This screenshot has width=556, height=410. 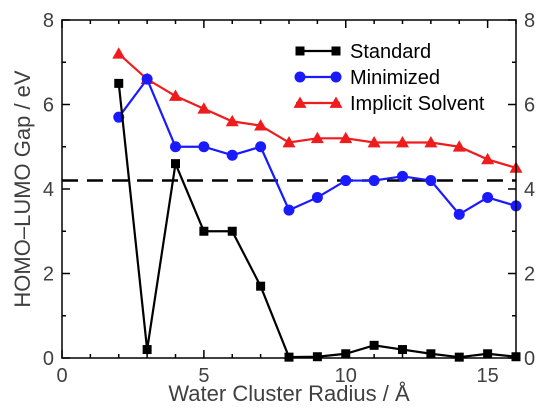 I want to click on x-axis-title: Water Cluster Radius / Å, so click(x=289, y=393).